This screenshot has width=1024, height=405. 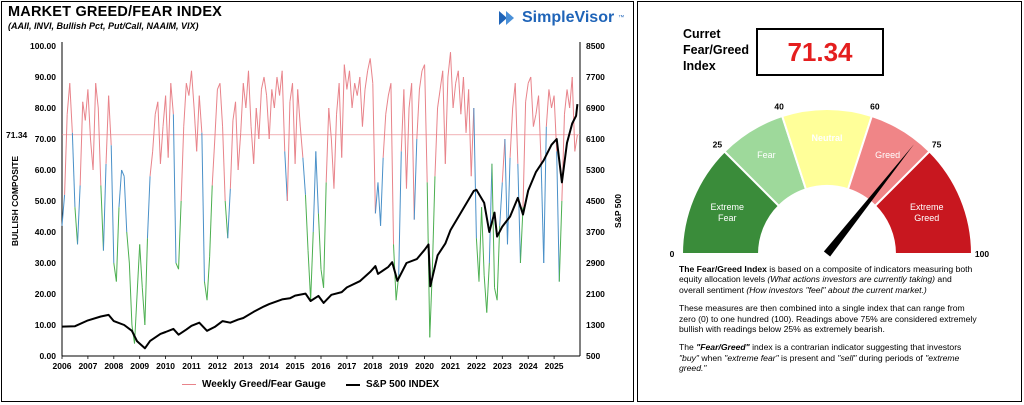 What do you see at coordinates (595, 139) in the screenshot?
I see `right-tick-label: 6100` at bounding box center [595, 139].